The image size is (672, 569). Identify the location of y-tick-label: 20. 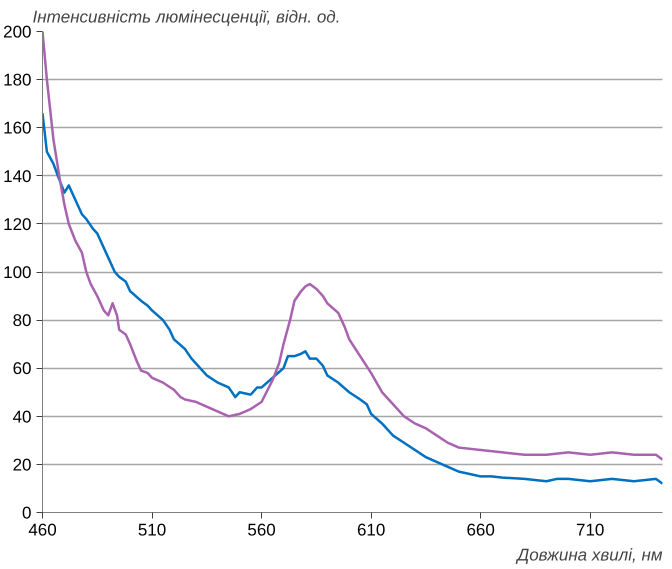
(22, 464).